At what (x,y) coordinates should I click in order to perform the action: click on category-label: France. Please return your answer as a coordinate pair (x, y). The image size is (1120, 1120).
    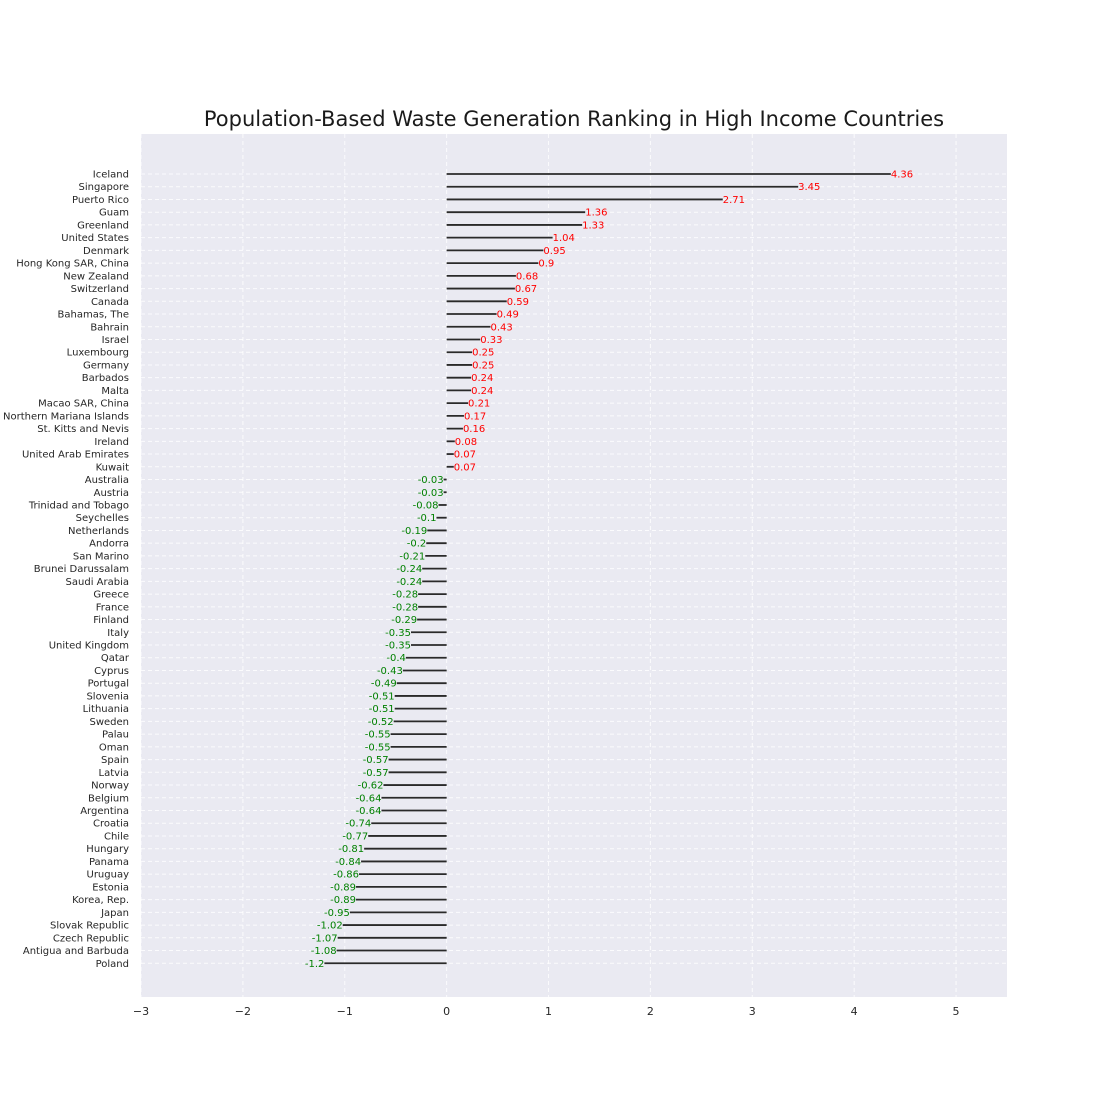
    Looking at the image, I should click on (112, 607).